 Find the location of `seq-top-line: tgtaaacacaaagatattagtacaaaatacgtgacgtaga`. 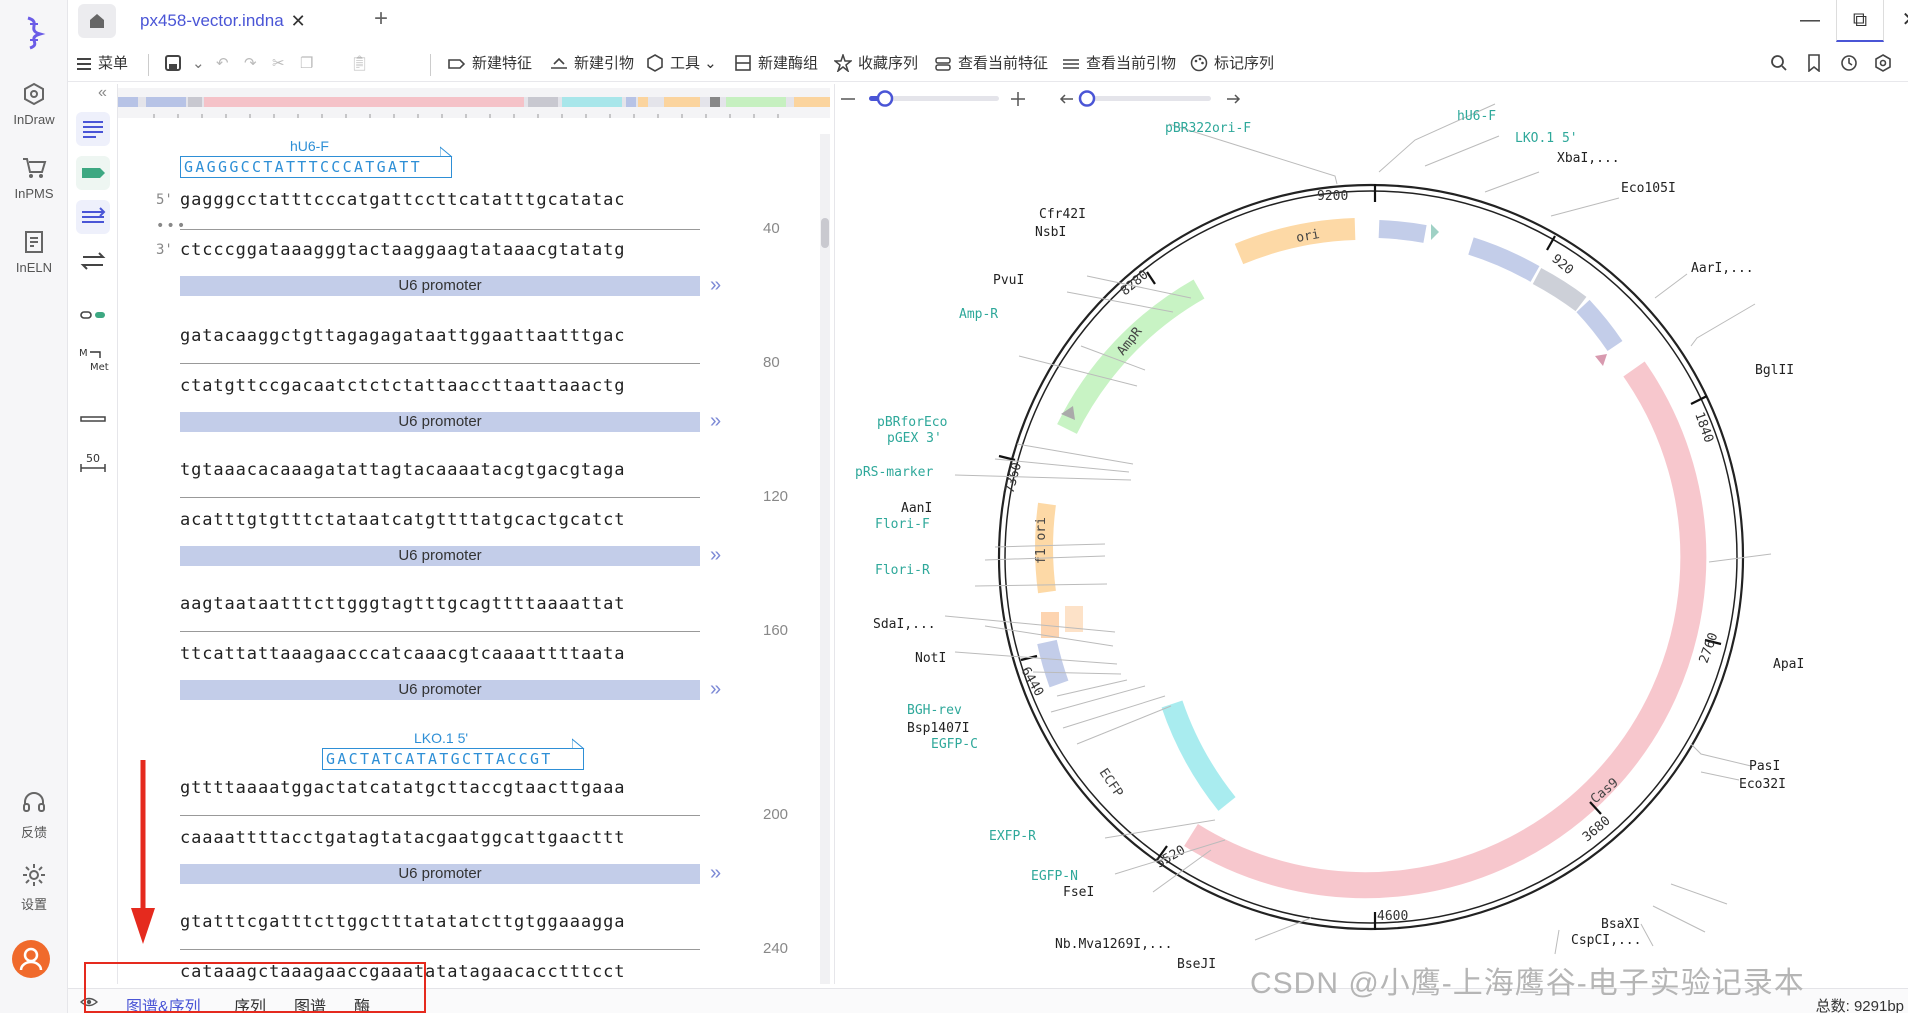

seq-top-line: tgtaaacacaaagatattagtacaaaatacgtgacgtaga is located at coordinates (403, 470).